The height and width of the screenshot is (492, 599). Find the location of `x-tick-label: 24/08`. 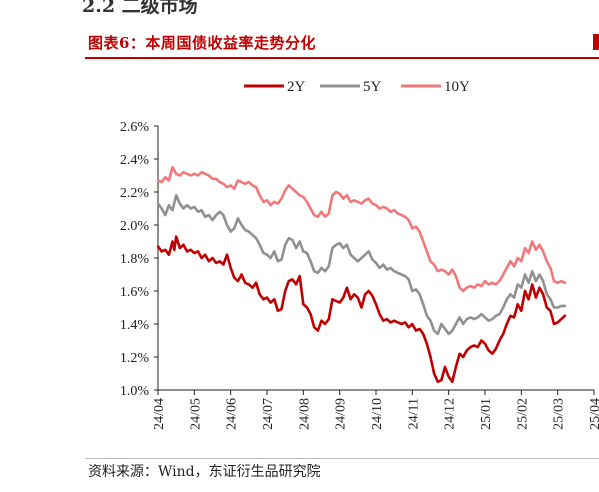

x-tick-label: 24/08 is located at coordinates (304, 414).